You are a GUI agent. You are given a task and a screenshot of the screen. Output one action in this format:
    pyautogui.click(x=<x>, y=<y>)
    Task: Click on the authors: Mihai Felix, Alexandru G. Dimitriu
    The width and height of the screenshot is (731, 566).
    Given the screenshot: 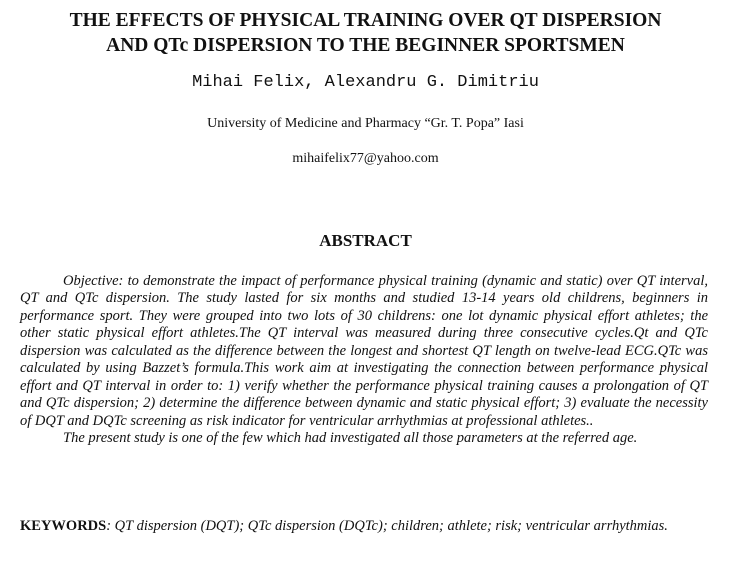 What is the action you would take?
    pyautogui.click(x=365, y=82)
    